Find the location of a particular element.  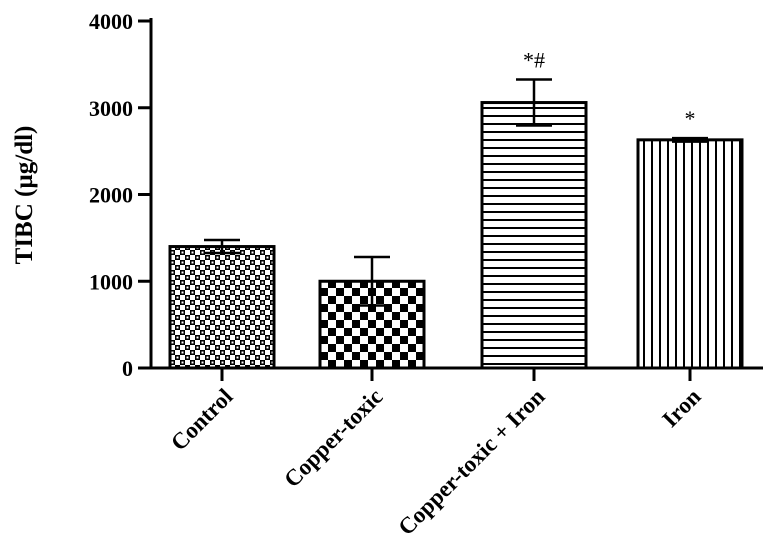

y-tick-label: 0 is located at coordinates (127, 368).